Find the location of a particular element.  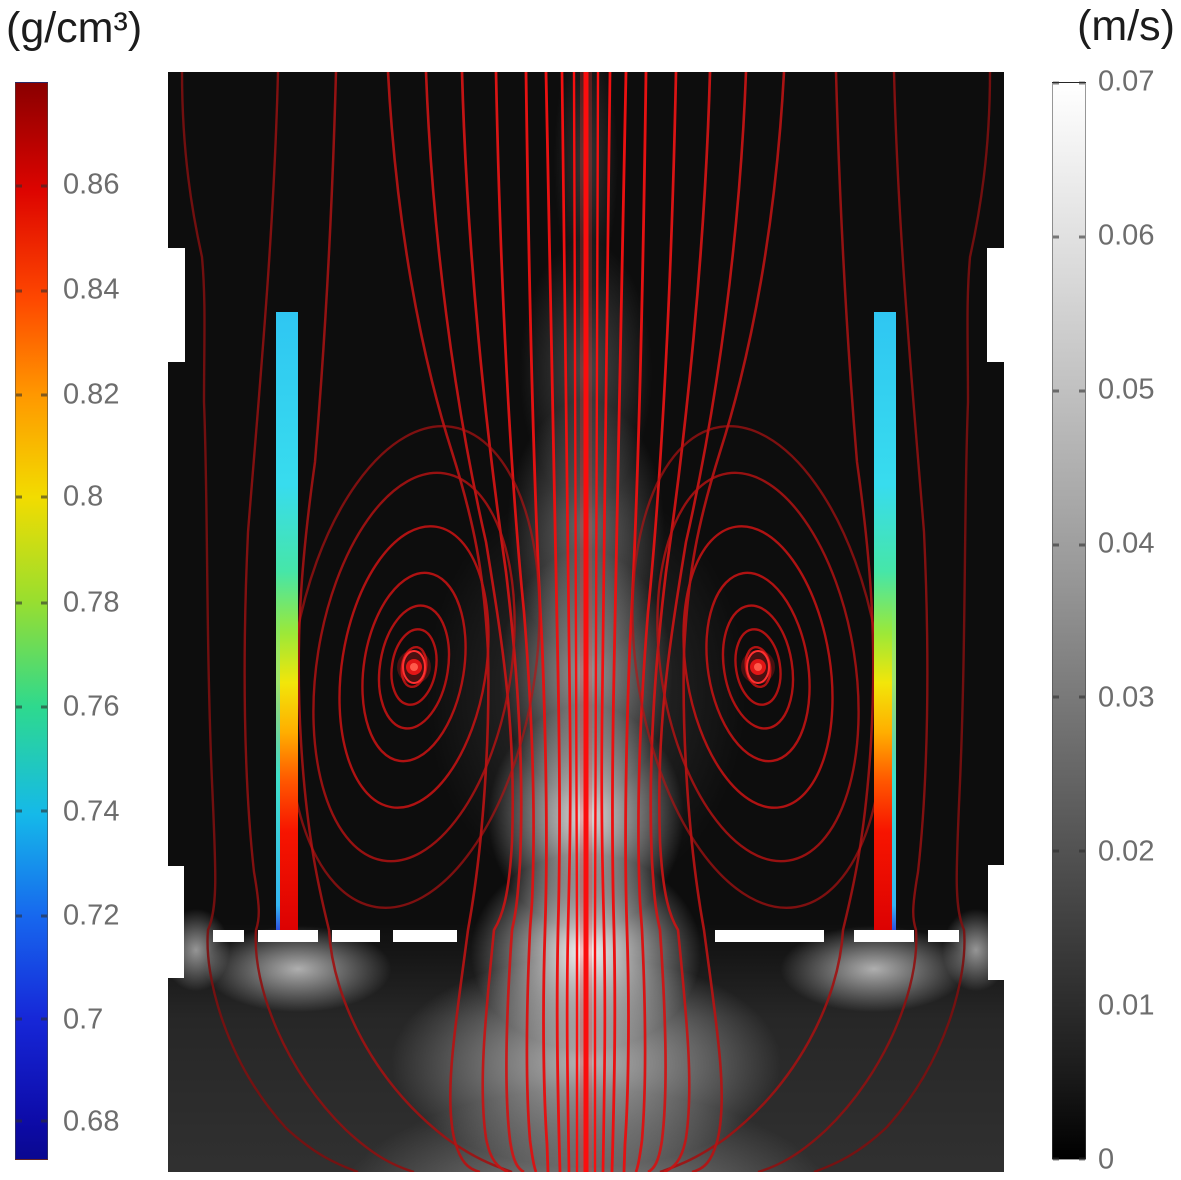

tick-label: 0.02 is located at coordinates (1126, 851).